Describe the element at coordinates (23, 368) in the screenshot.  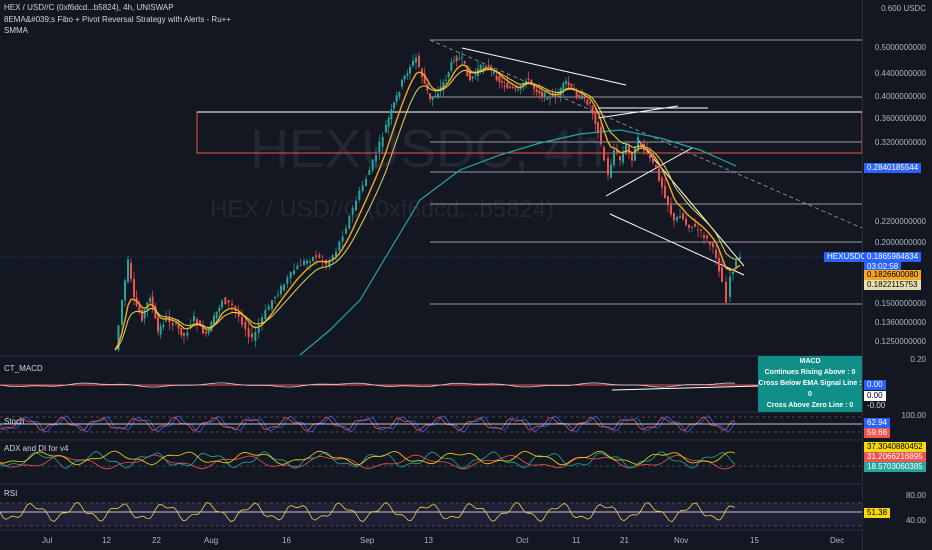
I see `macd-title: CT_MACD` at that location.